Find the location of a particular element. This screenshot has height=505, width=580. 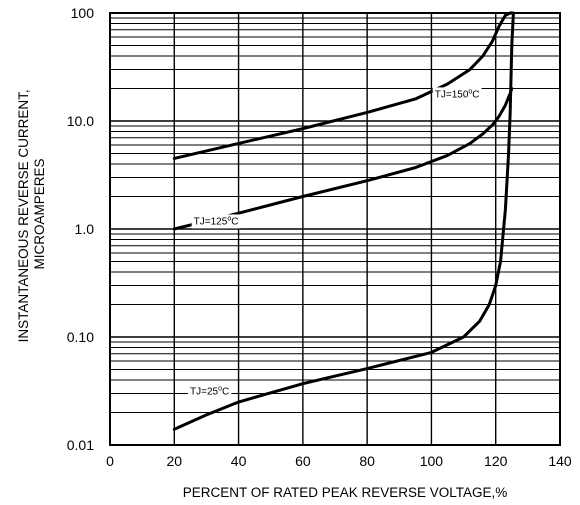

curve-label-2: TJ=25oC is located at coordinates (210, 391).